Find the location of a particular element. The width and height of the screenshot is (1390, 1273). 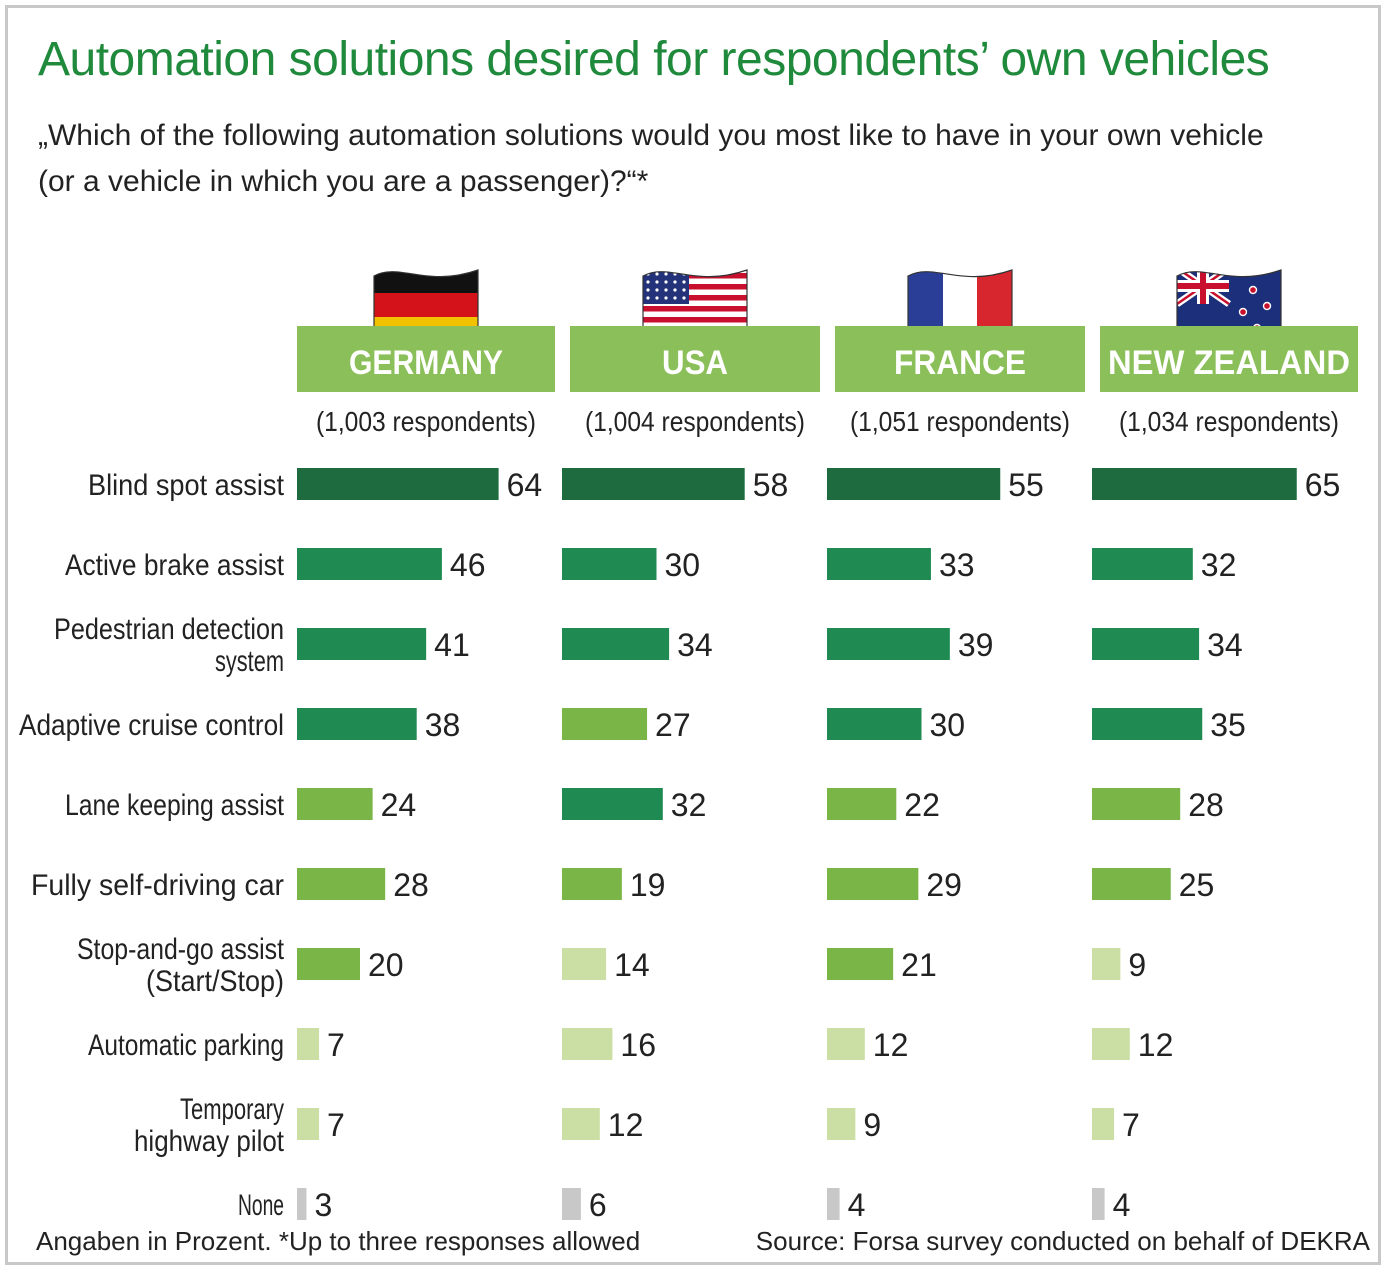

category-label-line: Temporary is located at coordinates (232, 1109).